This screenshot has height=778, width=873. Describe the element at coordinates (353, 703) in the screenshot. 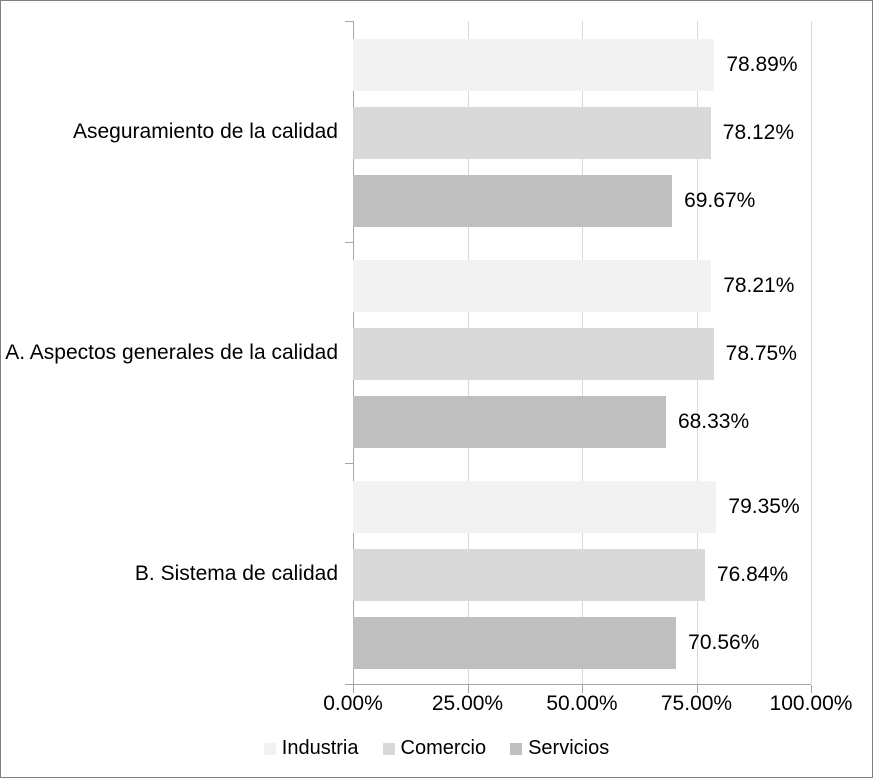

I see `x-tick-label: 0.00%` at that location.